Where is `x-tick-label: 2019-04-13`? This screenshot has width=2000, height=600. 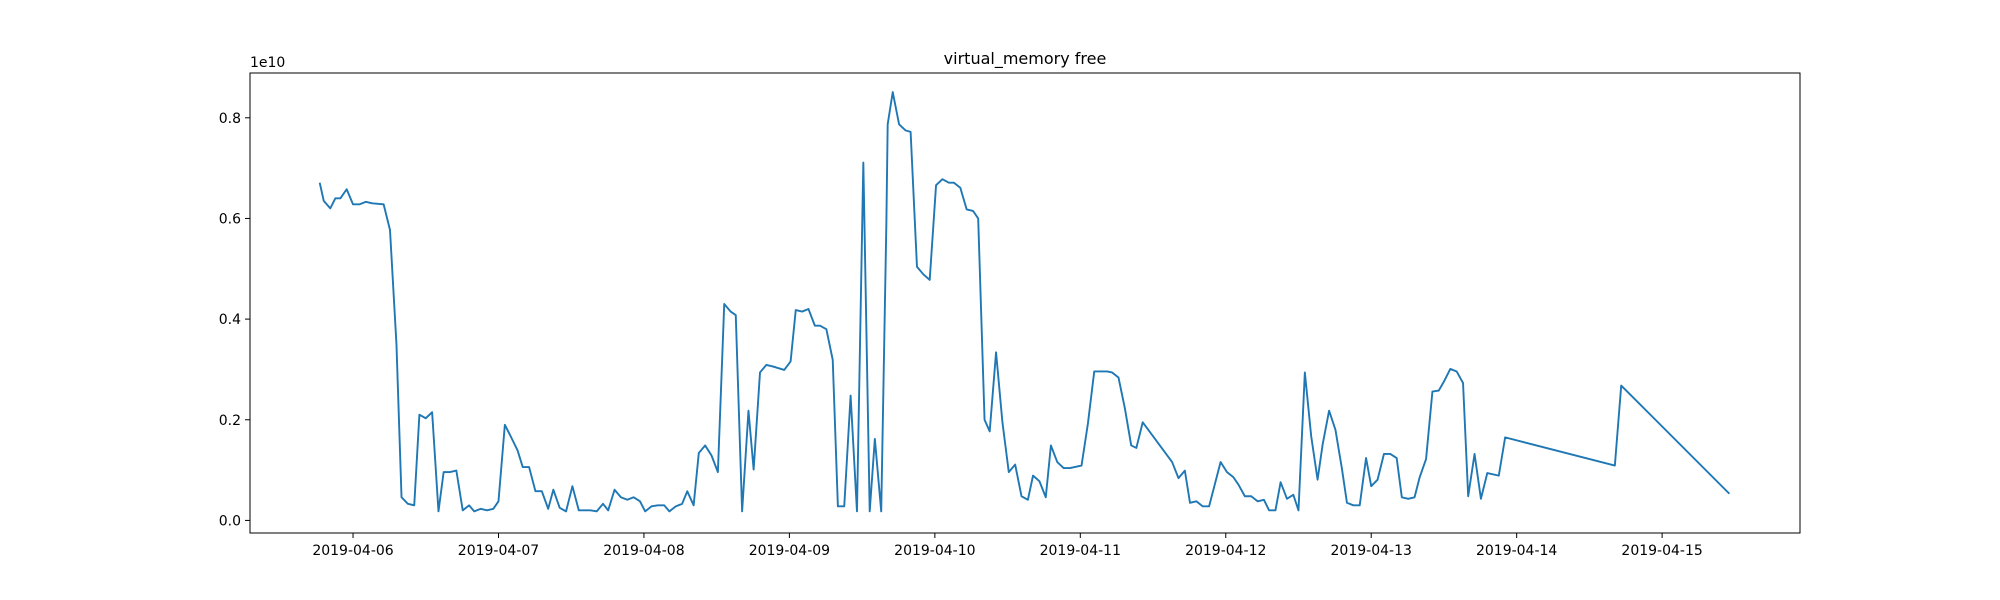
x-tick-label: 2019-04-13 is located at coordinates (1371, 551).